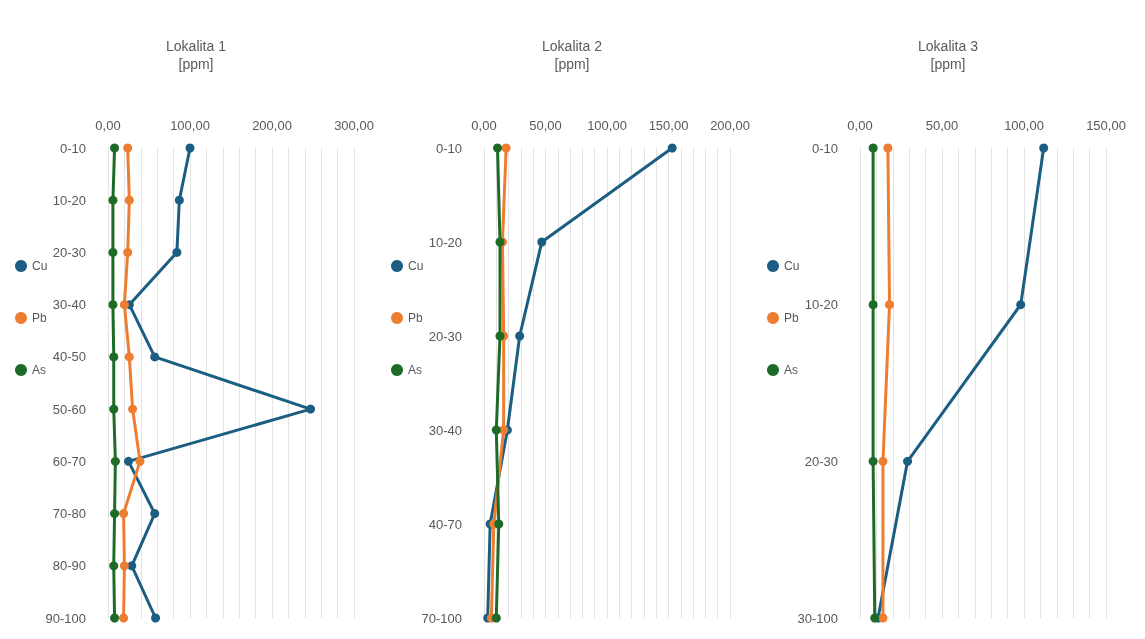  I want to click on chart-title: Lokalita 2, so click(572, 46).